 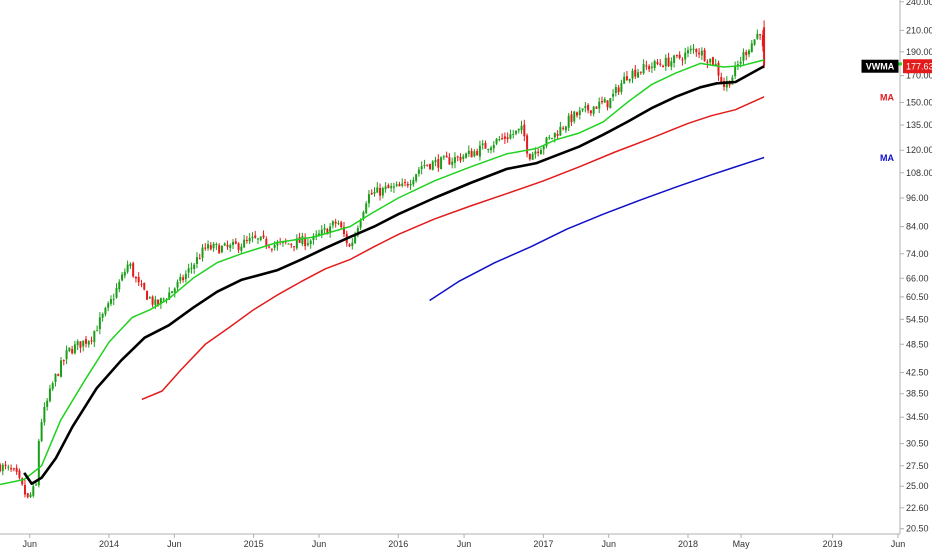 I want to click on y-tick-label: 42.50, so click(x=917, y=373).